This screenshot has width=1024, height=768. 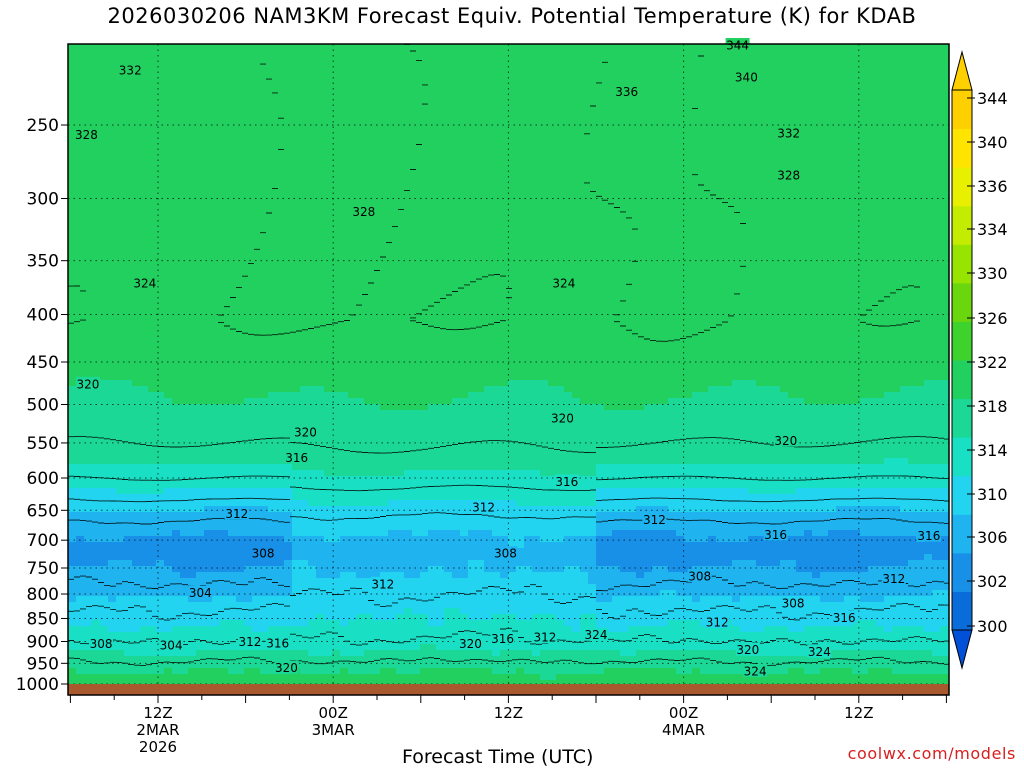 I want to click on contour-label: 304, so click(x=171, y=646).